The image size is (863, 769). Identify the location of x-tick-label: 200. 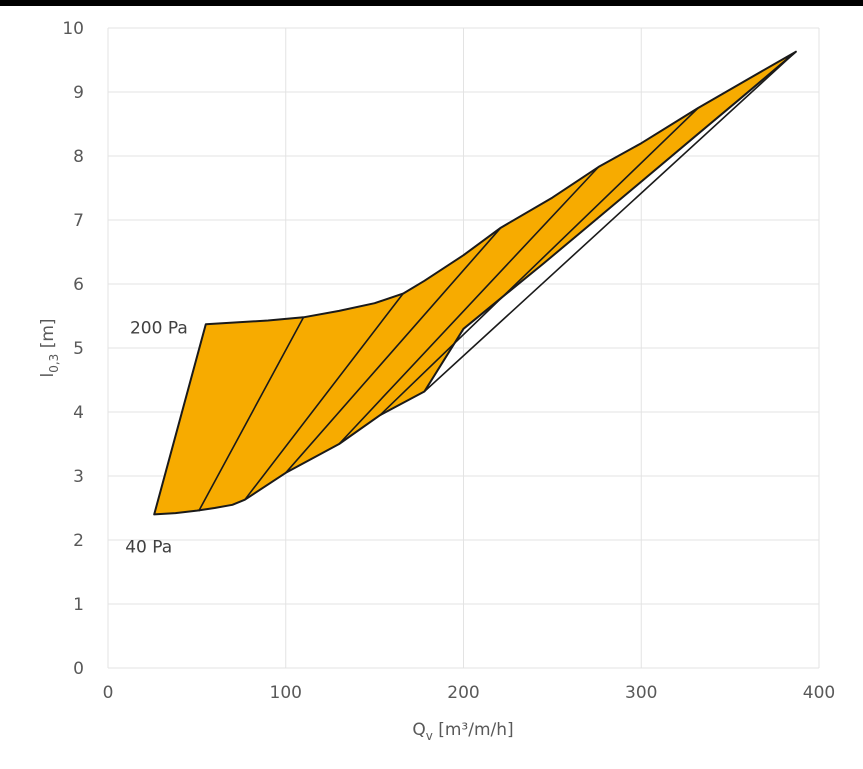
(463, 693).